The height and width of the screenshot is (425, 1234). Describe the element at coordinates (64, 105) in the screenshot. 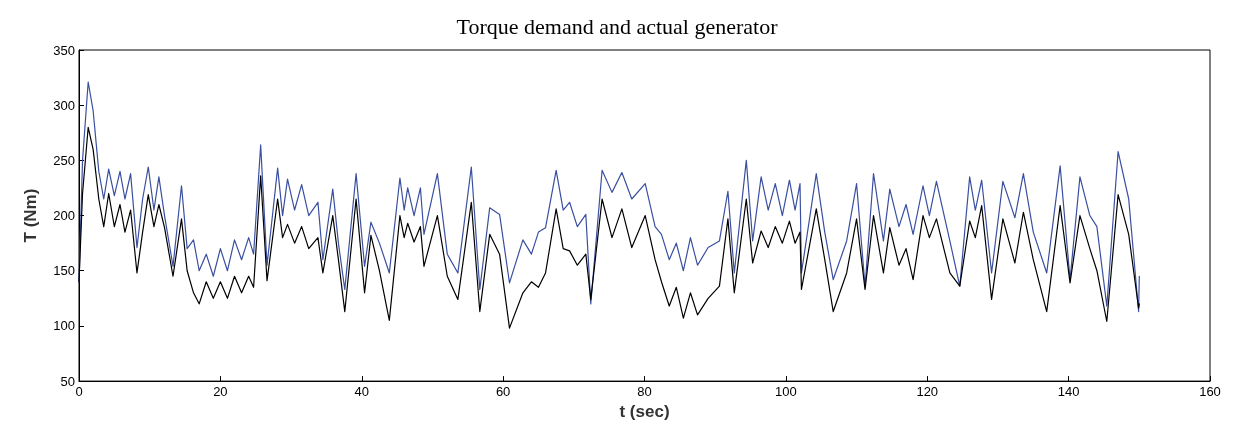

I see `y-tick-label: 300` at that location.